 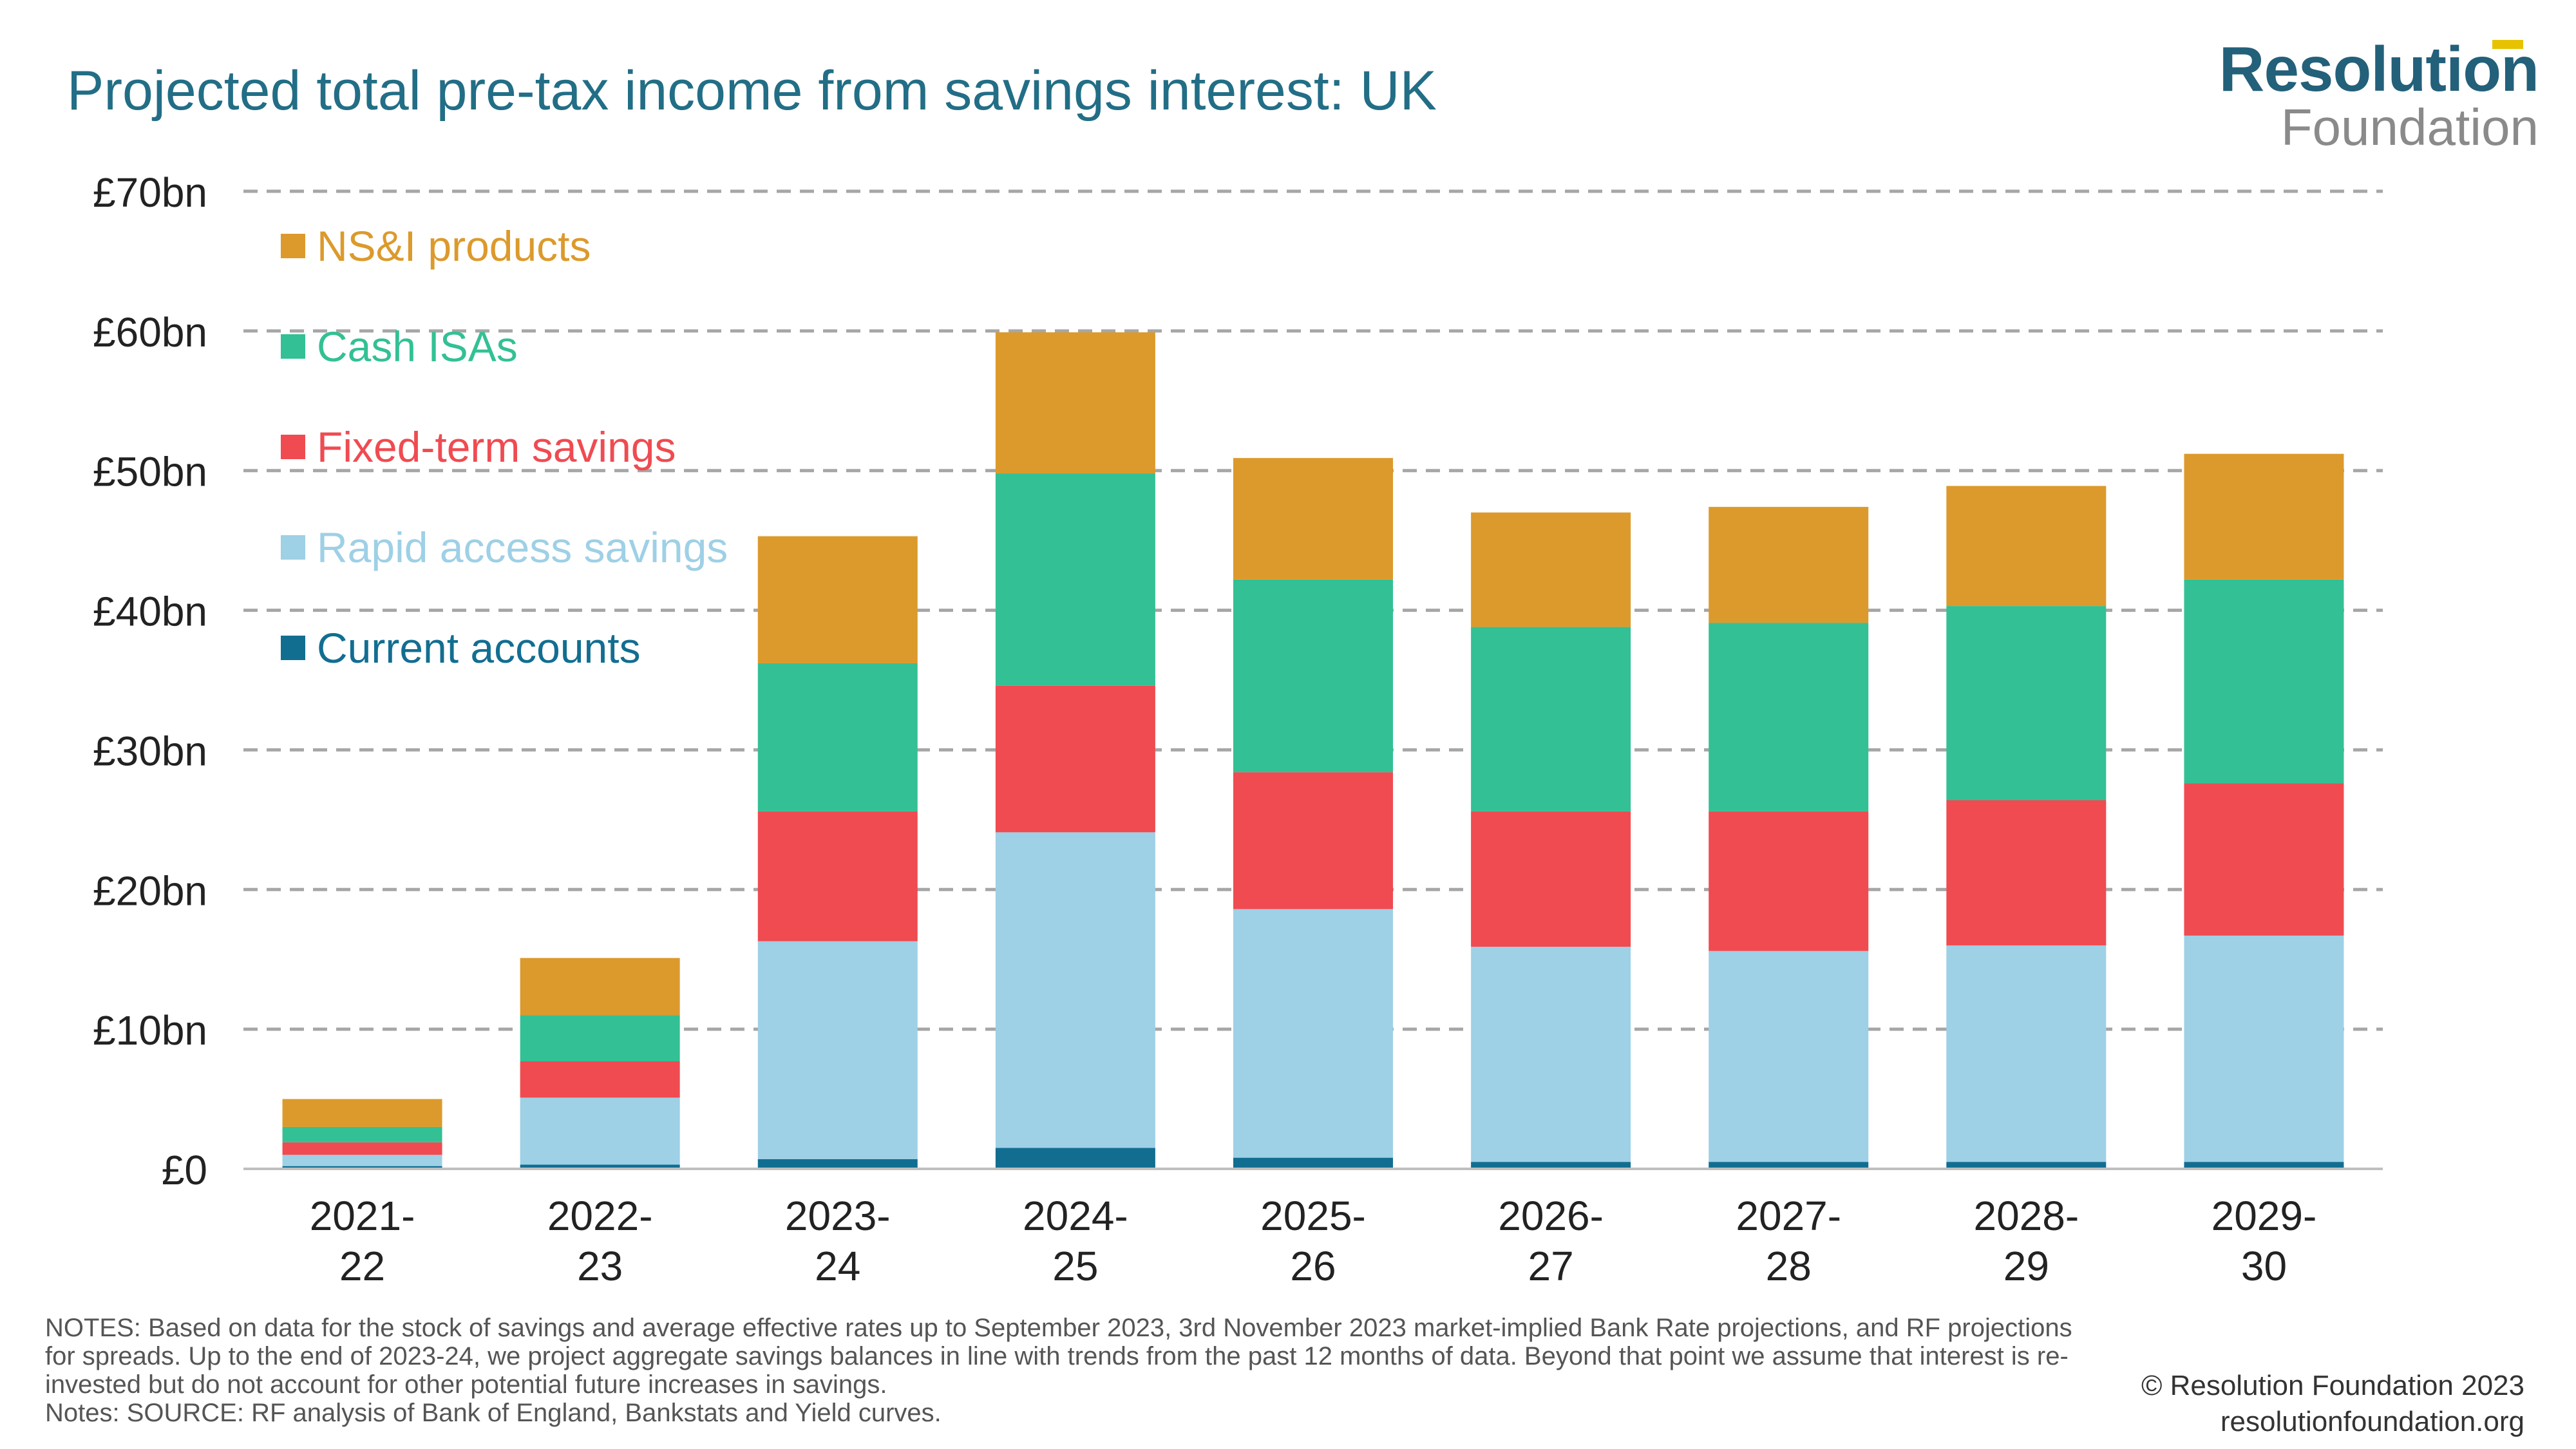 What do you see at coordinates (150, 332) in the screenshot?
I see `y-tick-label: £60bn` at bounding box center [150, 332].